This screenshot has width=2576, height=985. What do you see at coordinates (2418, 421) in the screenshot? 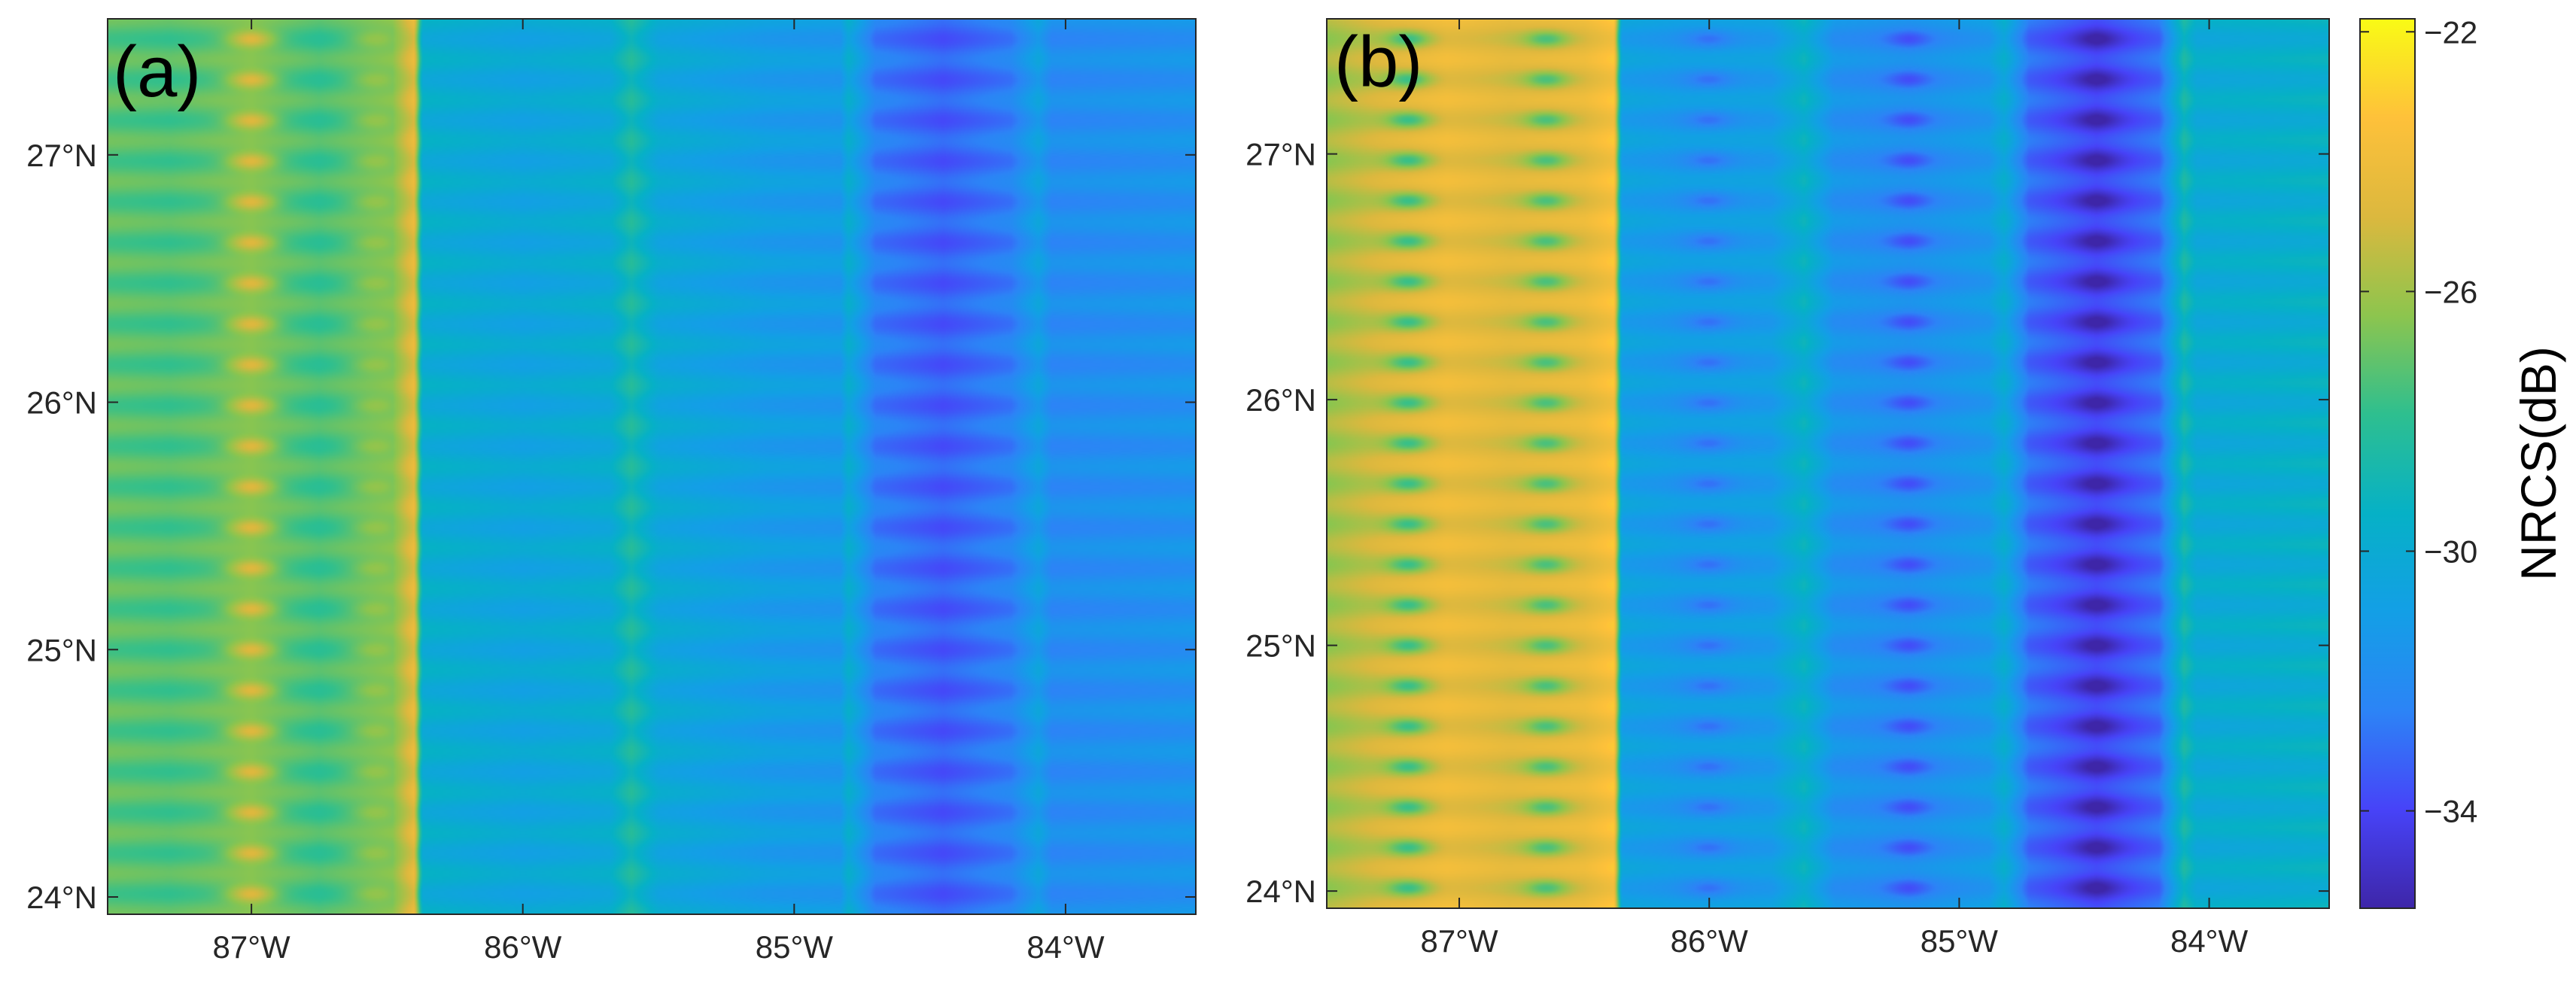
I see `colorbar-ticks: −22 −26 −30 −34` at bounding box center [2418, 421].